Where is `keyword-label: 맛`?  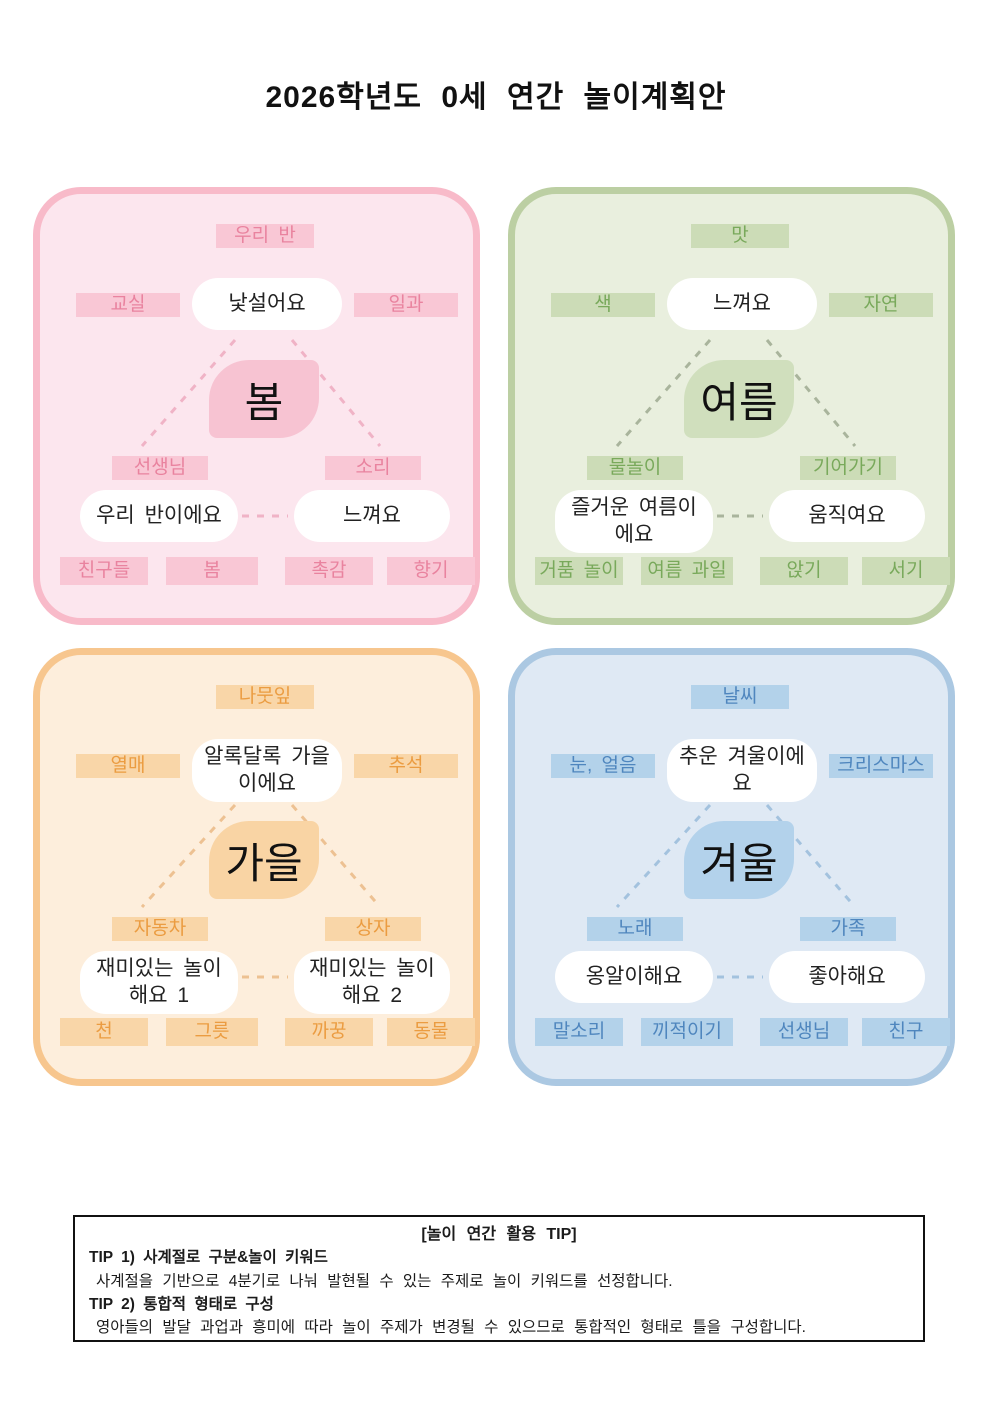
keyword-label: 맛 is located at coordinates (740, 235).